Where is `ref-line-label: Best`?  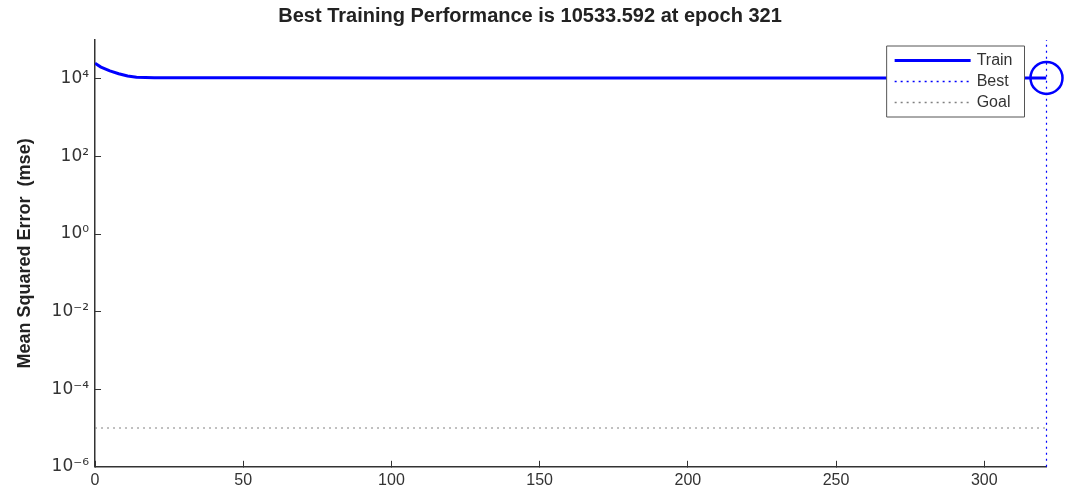 ref-line-label: Best is located at coordinates (993, 80).